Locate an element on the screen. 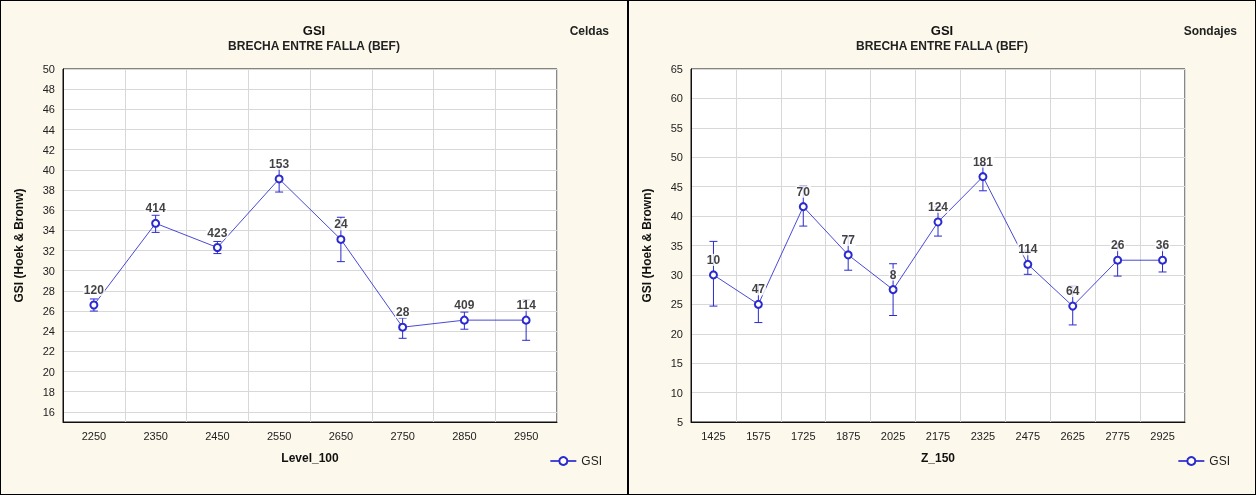  y-tick-label: 16 is located at coordinates (48, 411).